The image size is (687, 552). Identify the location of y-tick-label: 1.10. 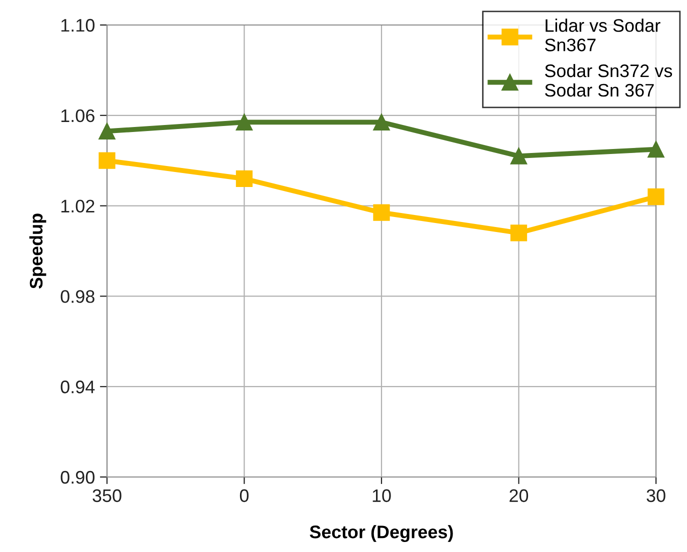
(77, 25).